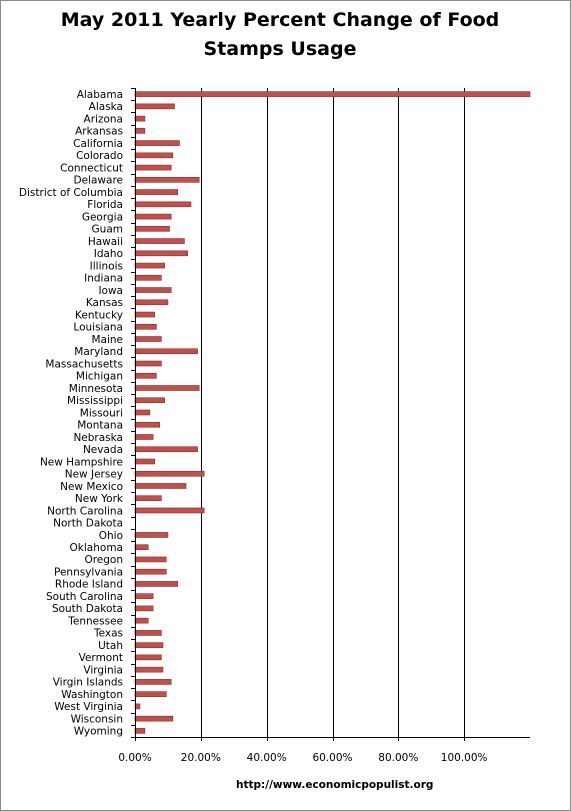 Image resolution: width=571 pixels, height=811 pixels. Describe the element at coordinates (98, 352) in the screenshot. I see `category-label: Maryland` at that location.